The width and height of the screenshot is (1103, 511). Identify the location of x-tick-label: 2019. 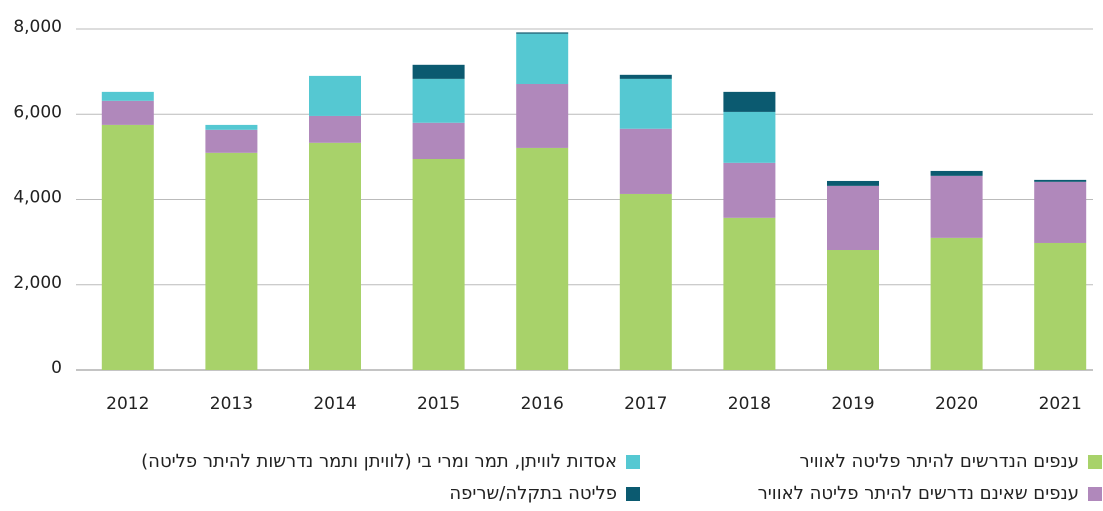
(852, 404).